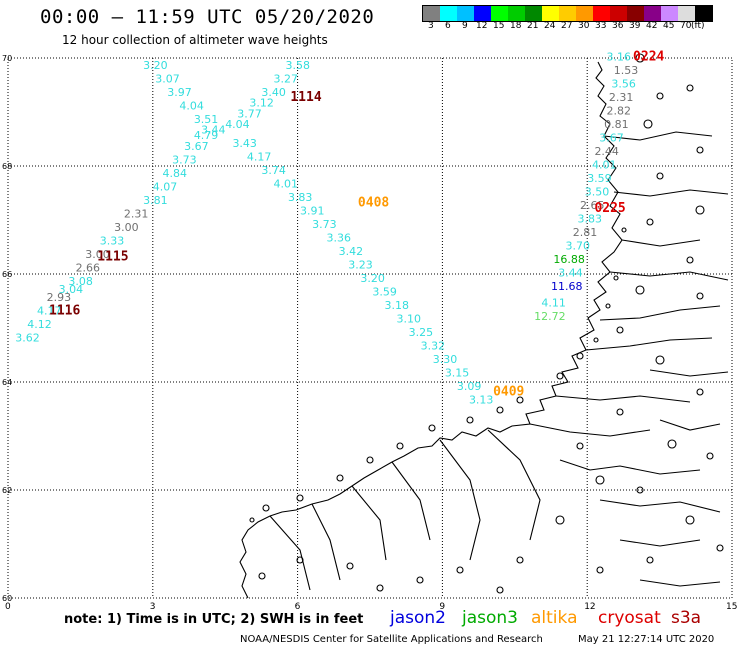  Describe the element at coordinates (421, 332) in the screenshot. I see `swh-value: 3.25` at that location.